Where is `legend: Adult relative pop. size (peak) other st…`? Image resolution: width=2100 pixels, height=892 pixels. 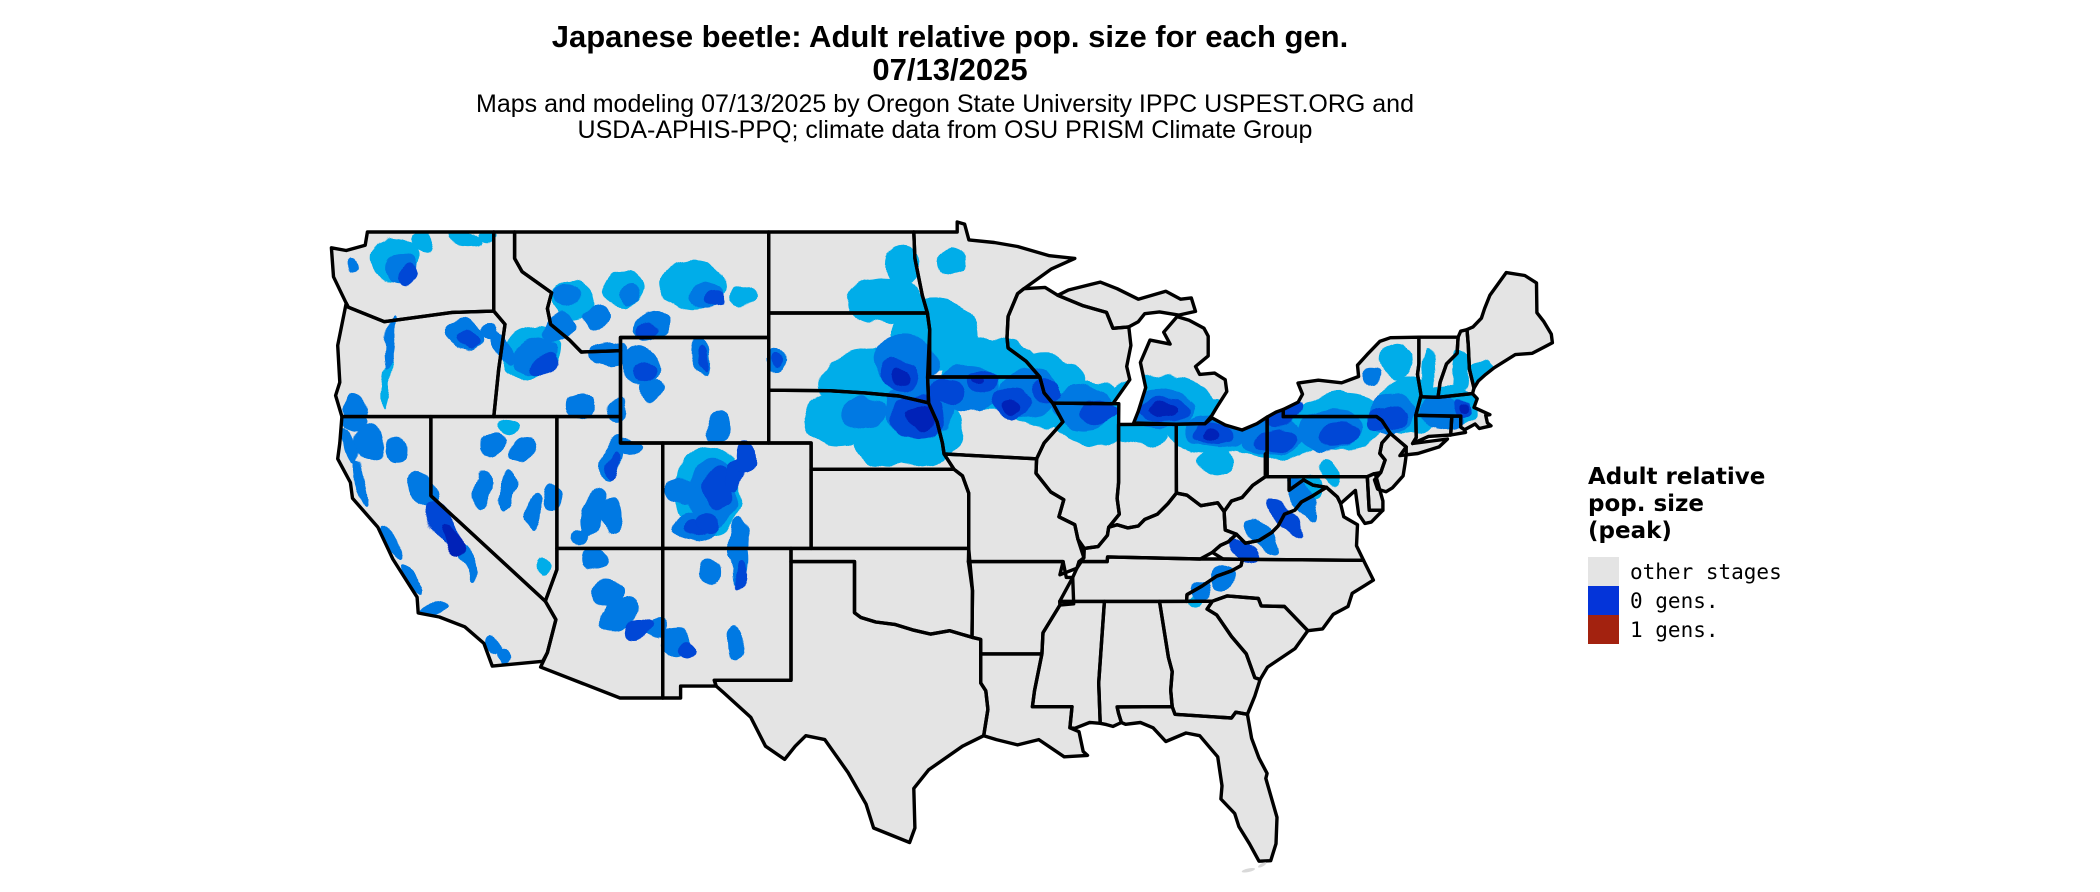
legend: Adult relative pop. size (peak) other st… is located at coordinates (1753, 554).